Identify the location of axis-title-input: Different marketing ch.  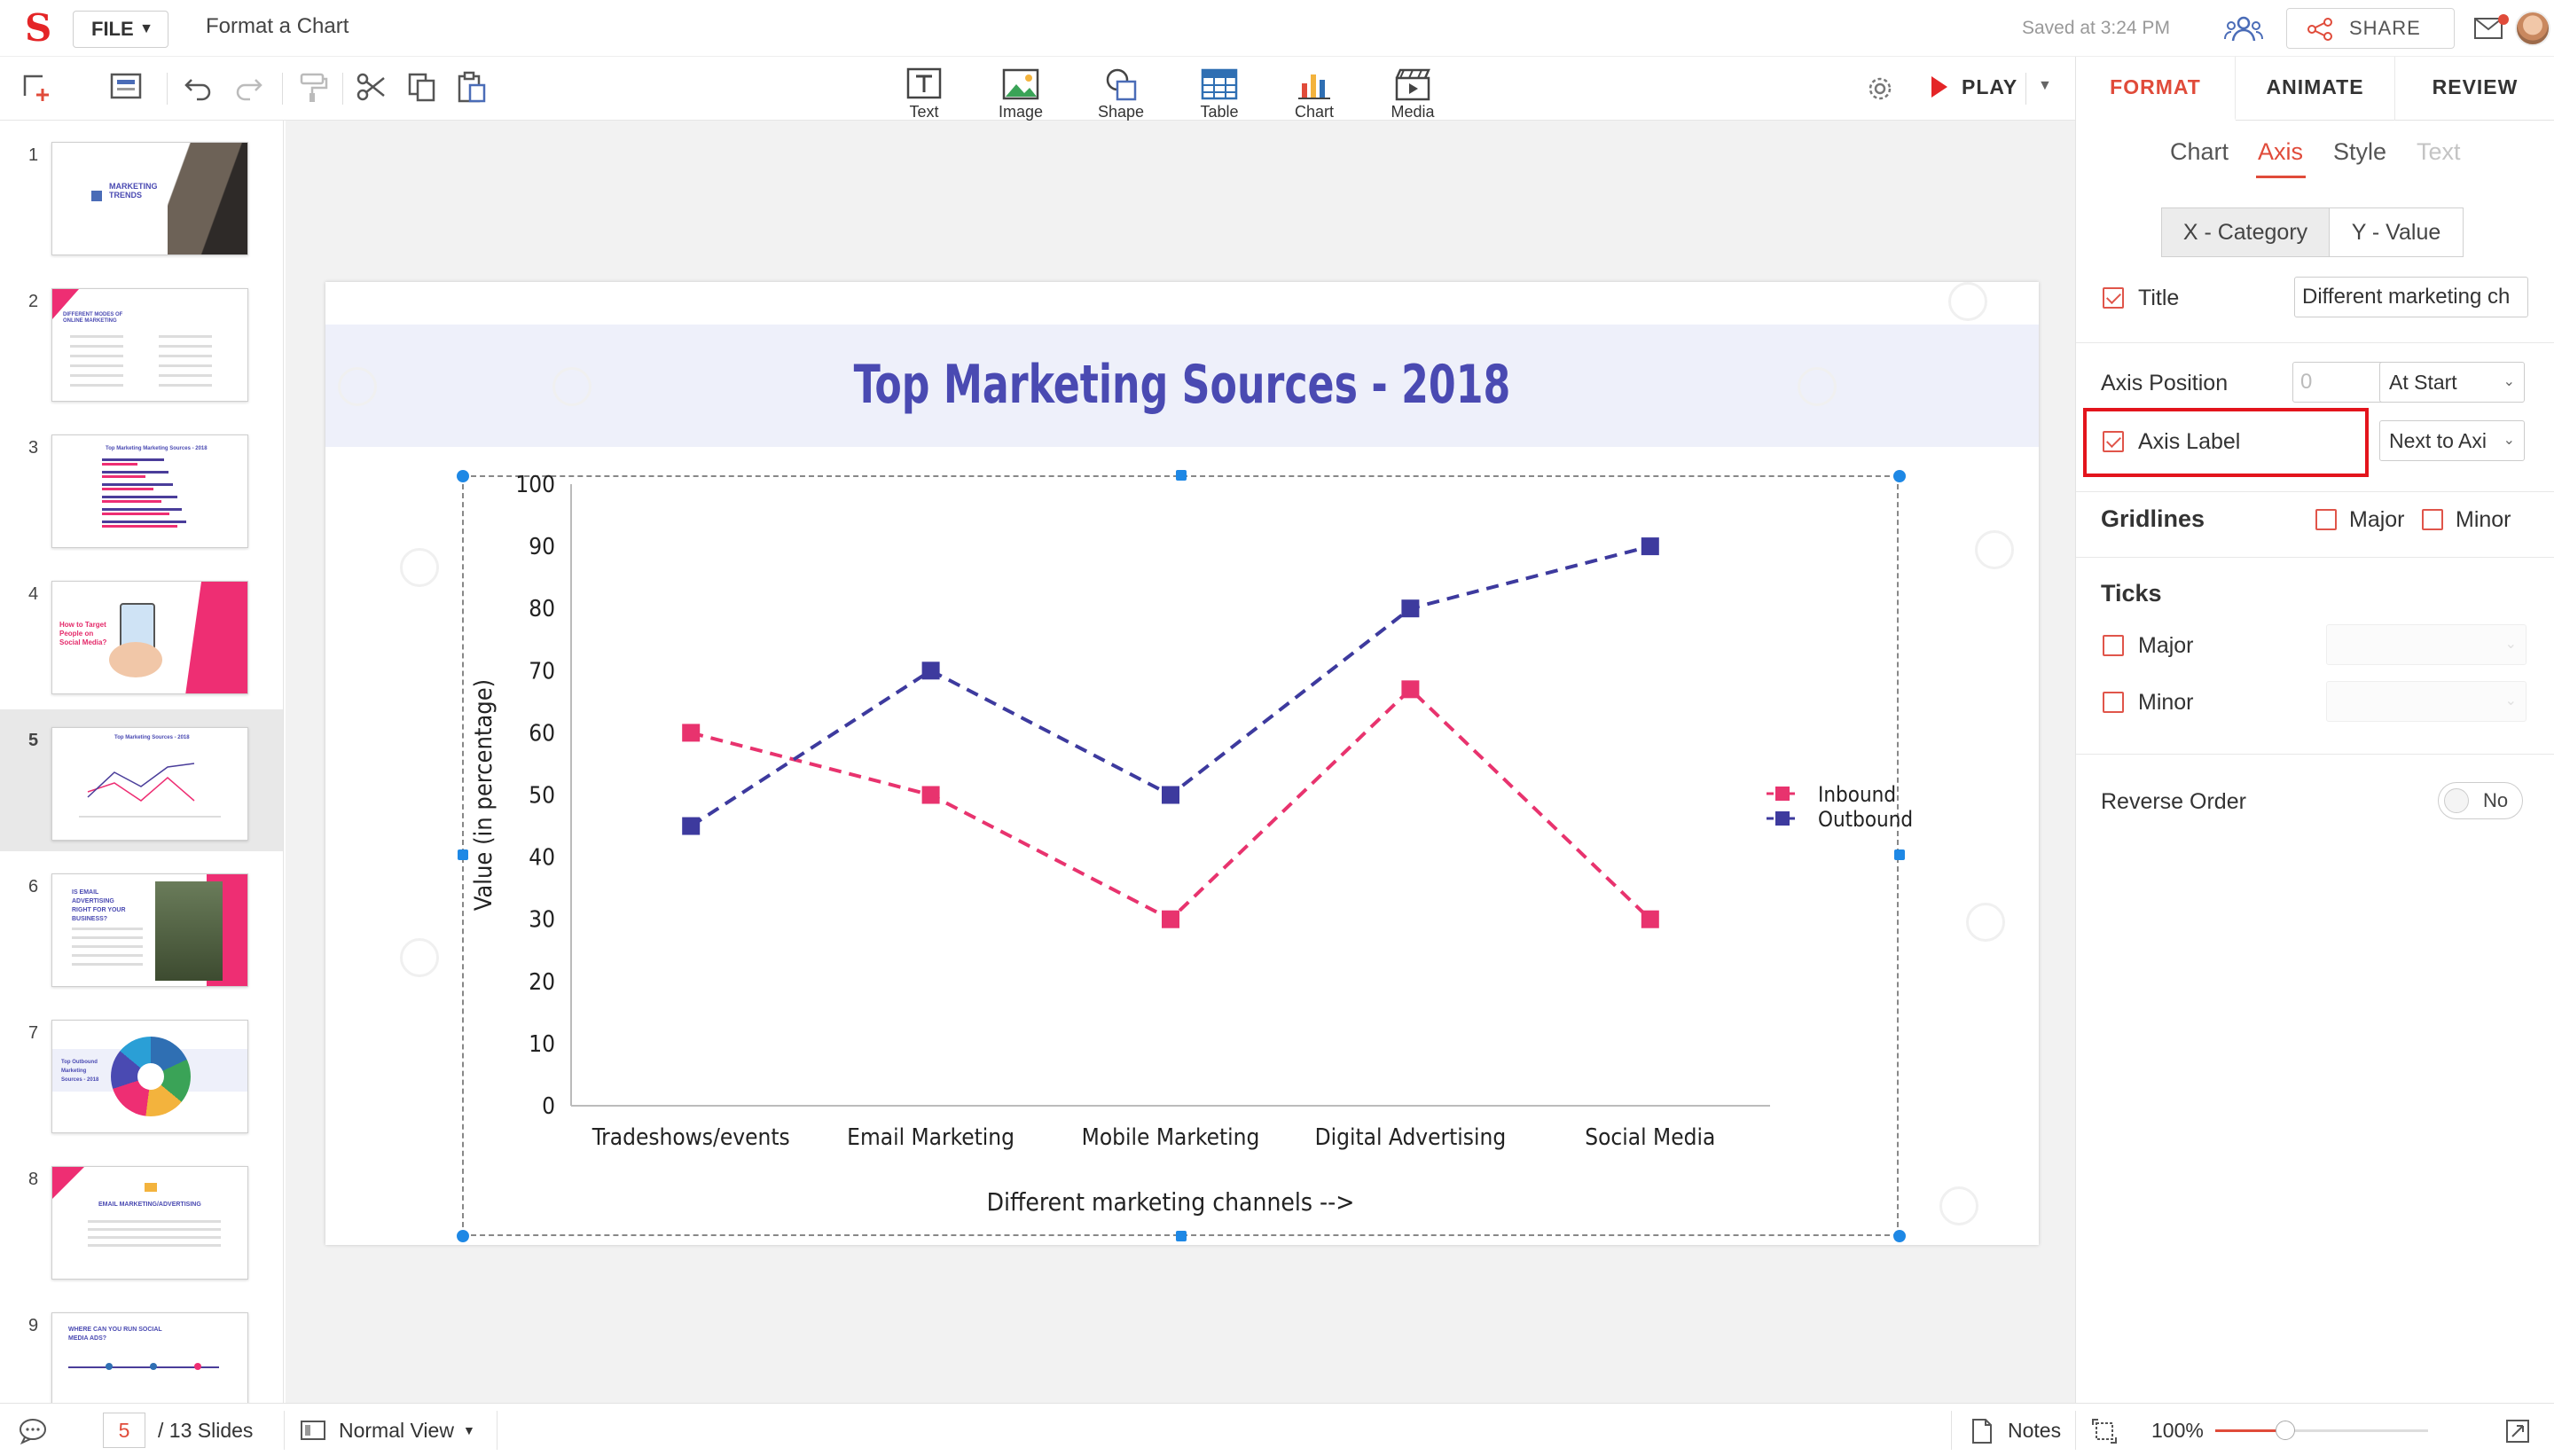
(2411, 297).